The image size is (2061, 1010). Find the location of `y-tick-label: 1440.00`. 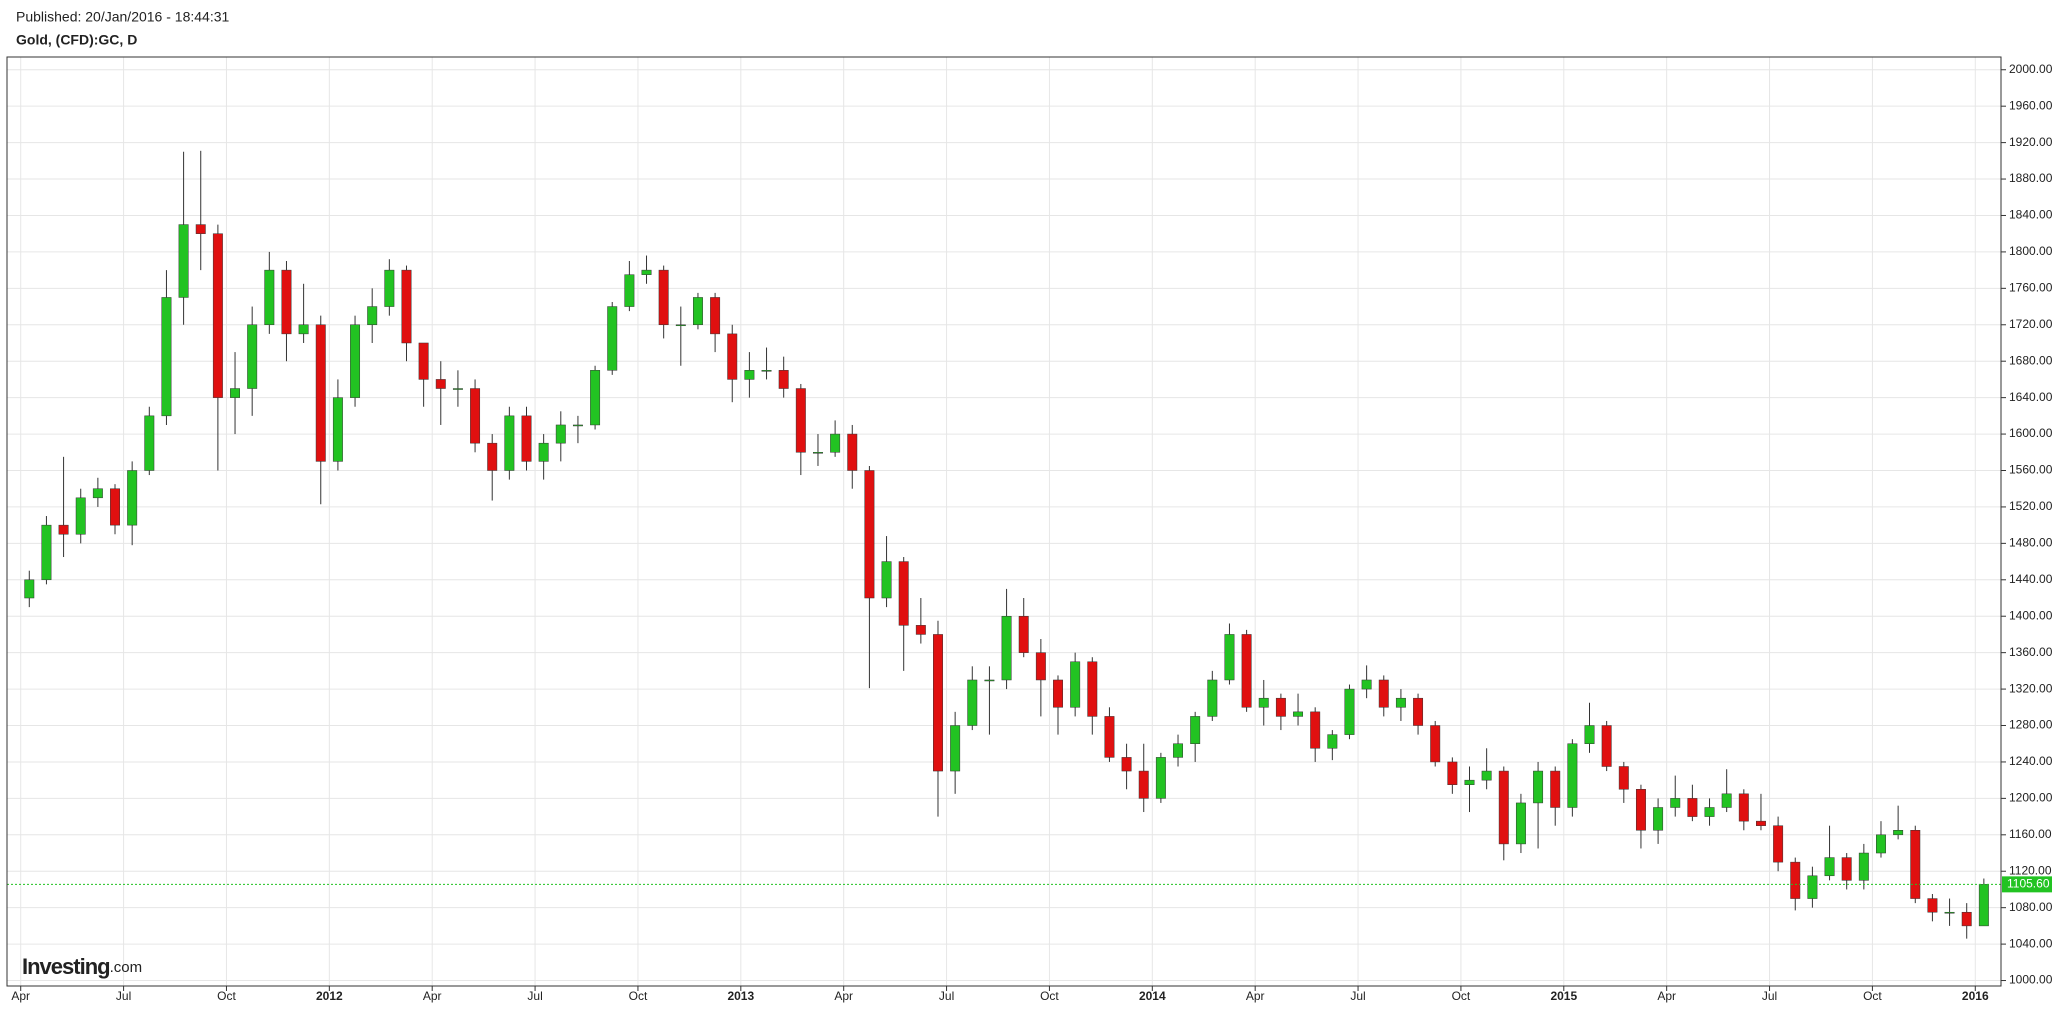

y-tick-label: 1440.00 is located at coordinates (2031, 579).